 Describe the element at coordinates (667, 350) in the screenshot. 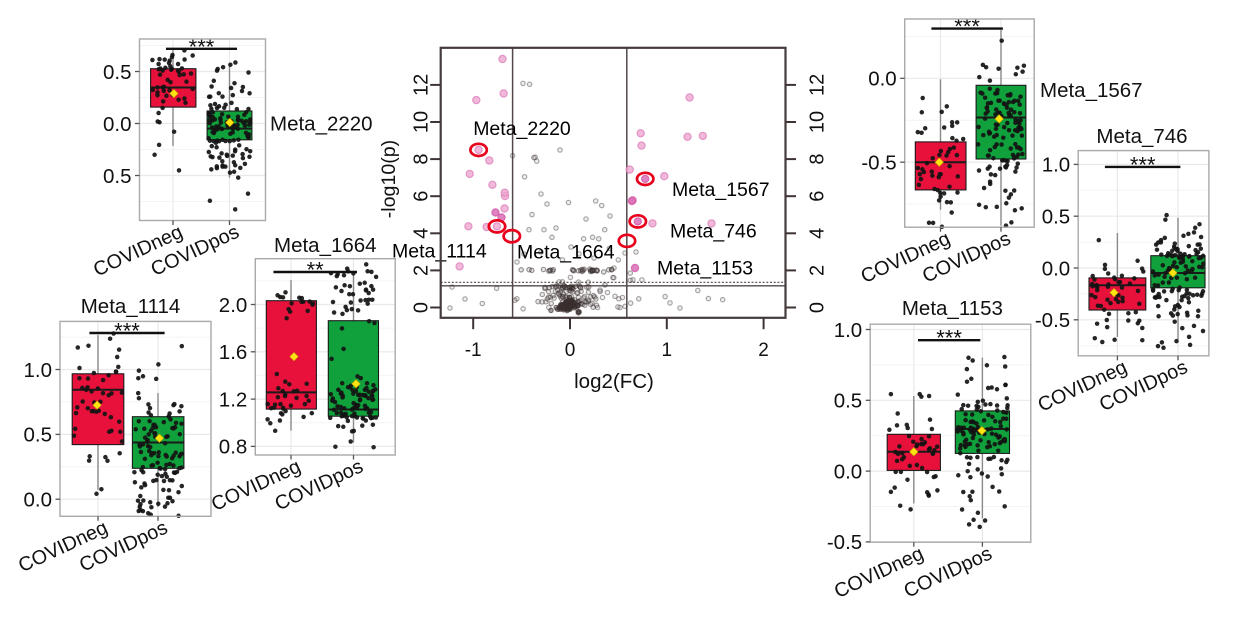

I see `svg-text: 1` at that location.